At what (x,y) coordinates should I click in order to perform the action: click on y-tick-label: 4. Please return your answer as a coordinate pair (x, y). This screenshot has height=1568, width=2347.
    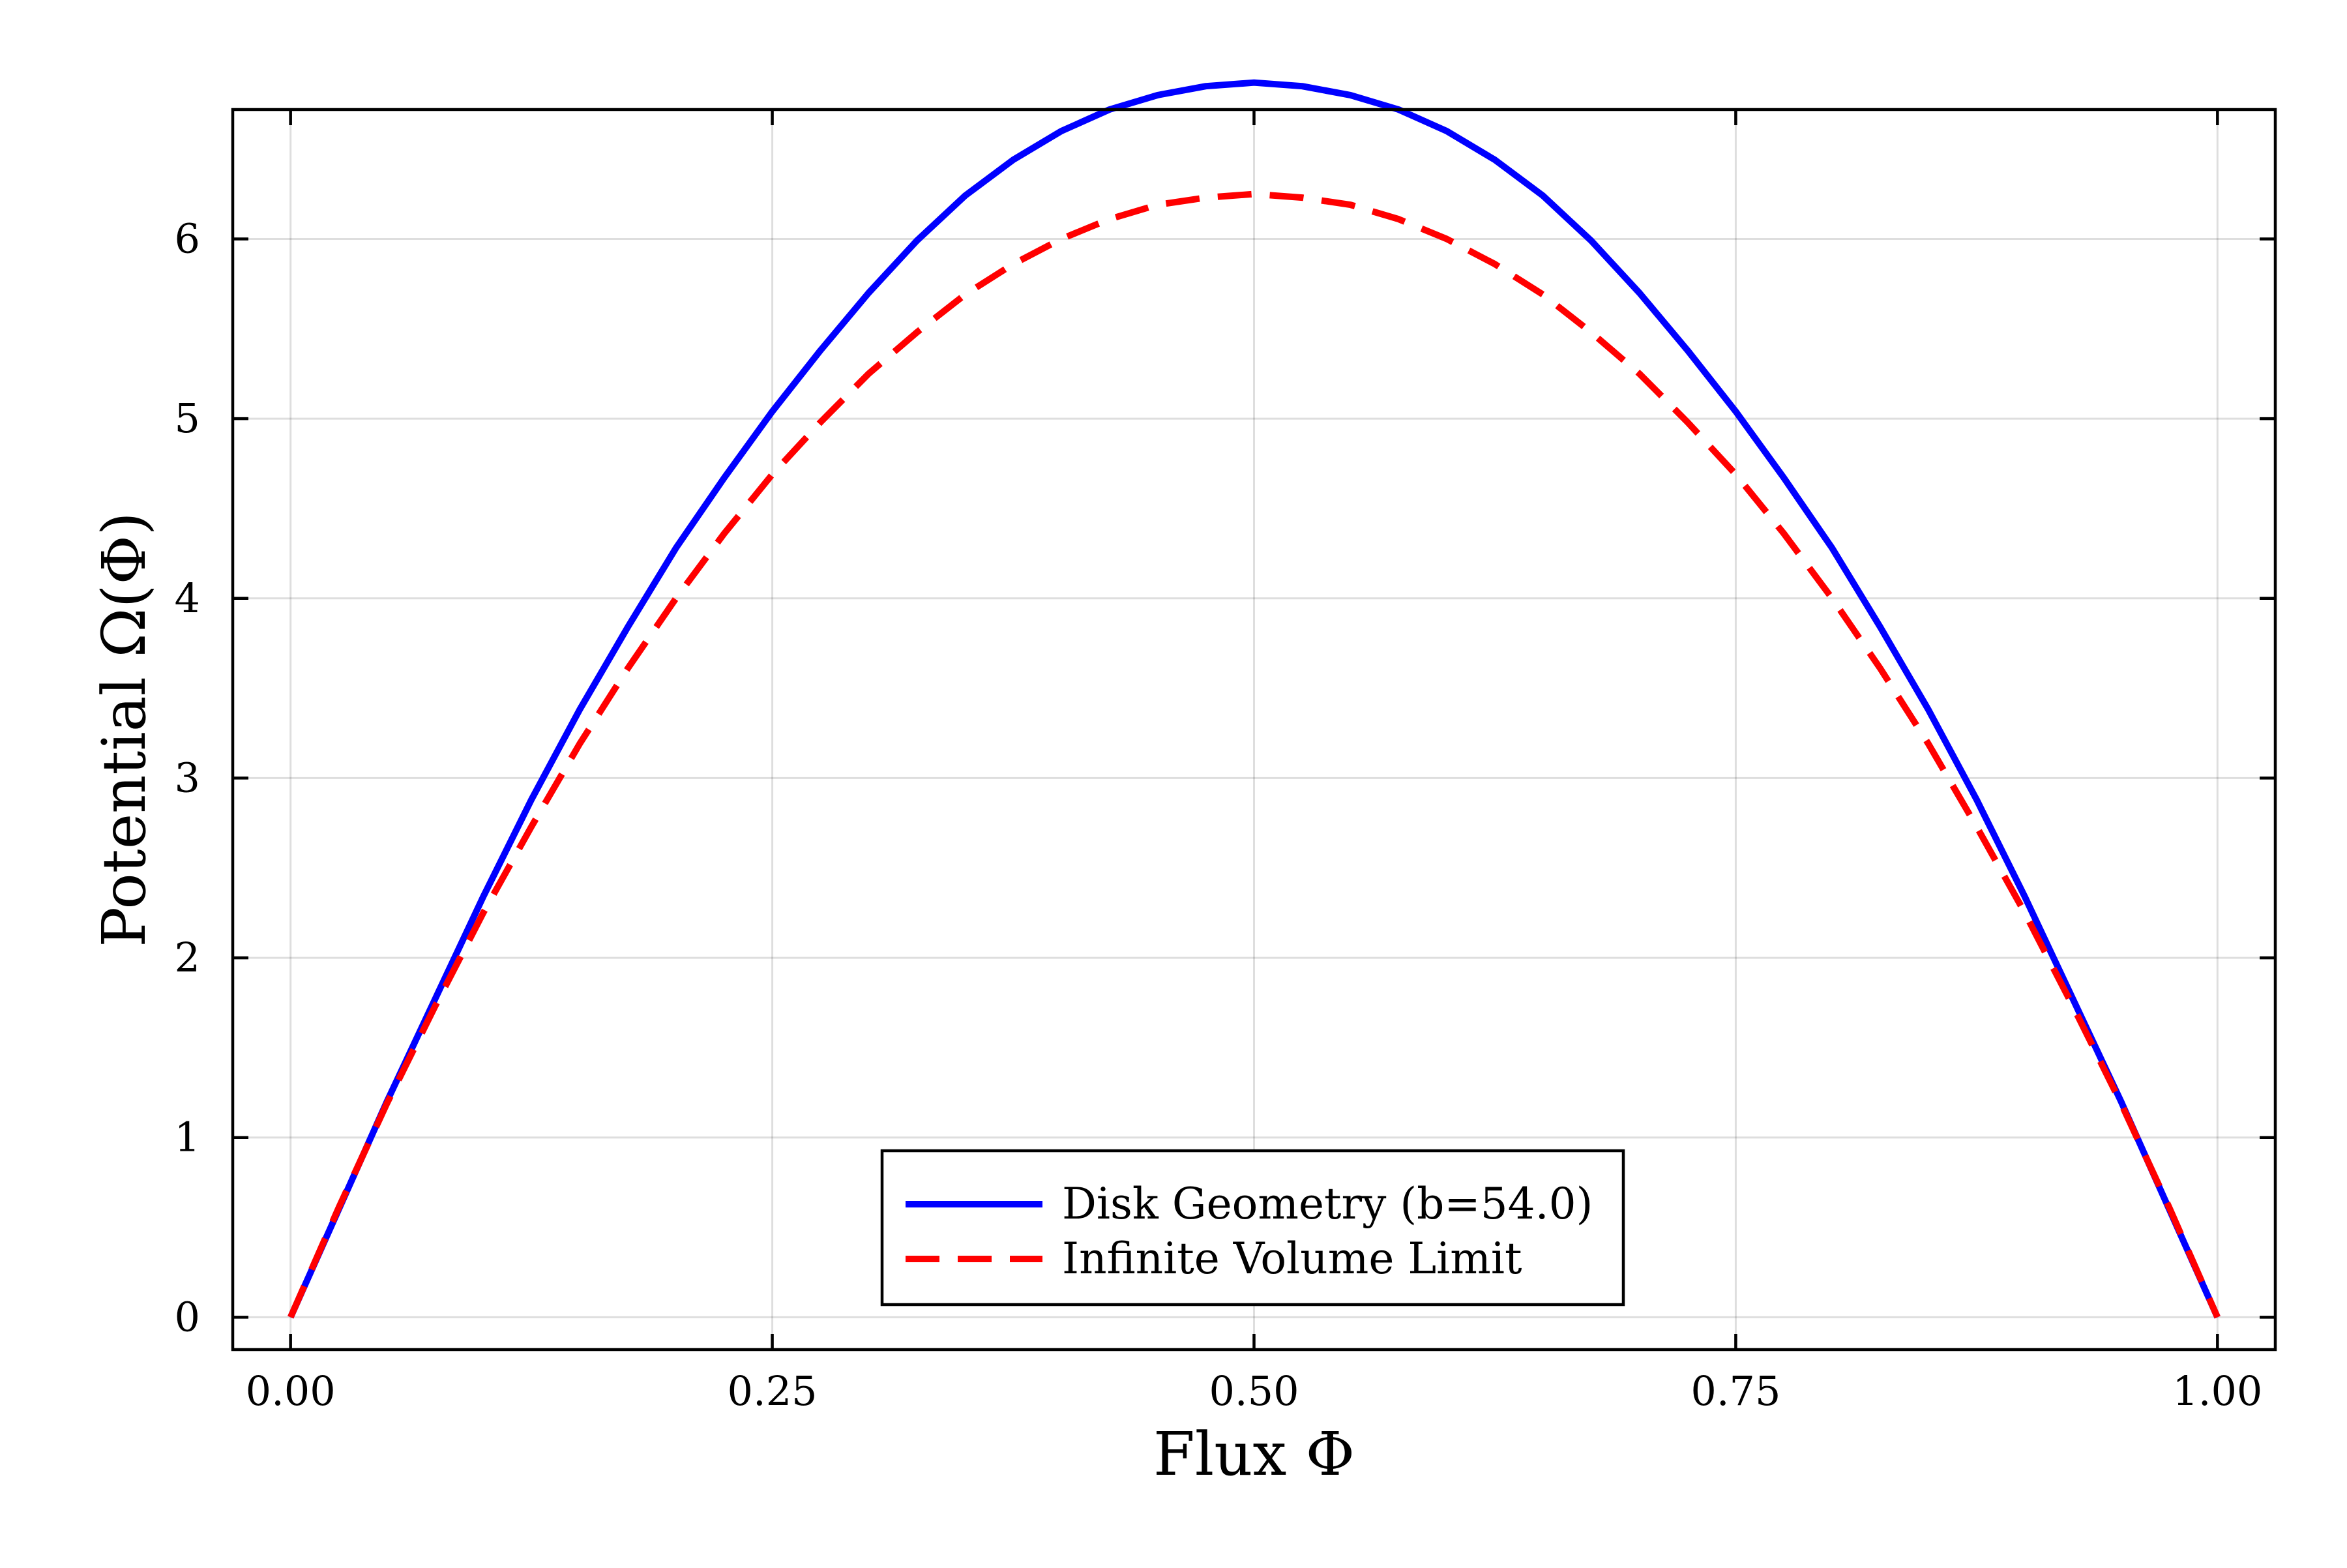
    Looking at the image, I should click on (187, 598).